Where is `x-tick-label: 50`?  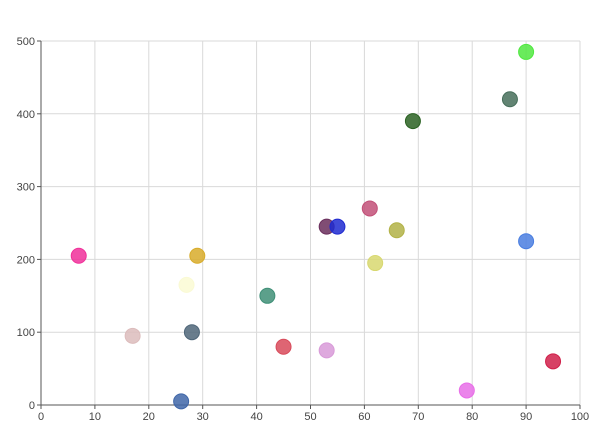
x-tick-label: 50 is located at coordinates (310, 417).